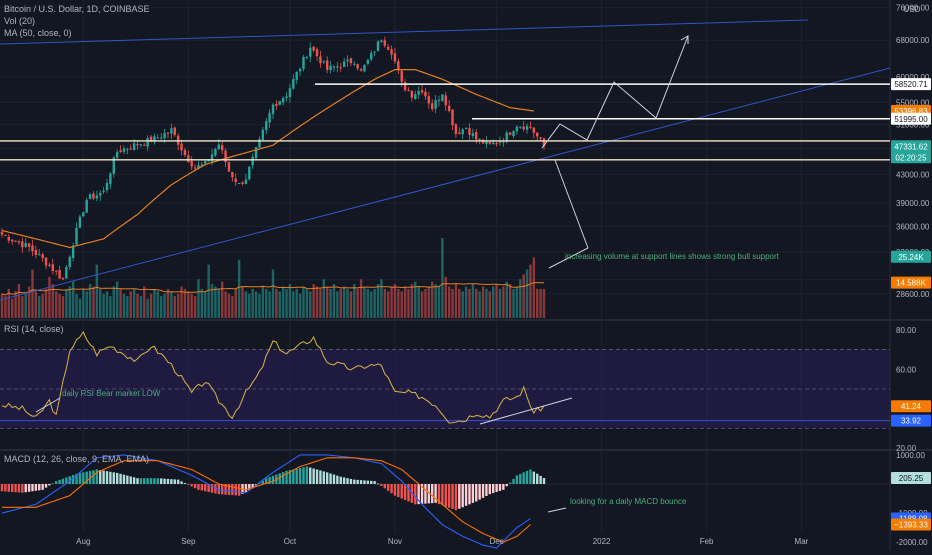 The width and height of the screenshot is (932, 555). I want to click on y-tick-label: 76000.00, so click(913, 8).